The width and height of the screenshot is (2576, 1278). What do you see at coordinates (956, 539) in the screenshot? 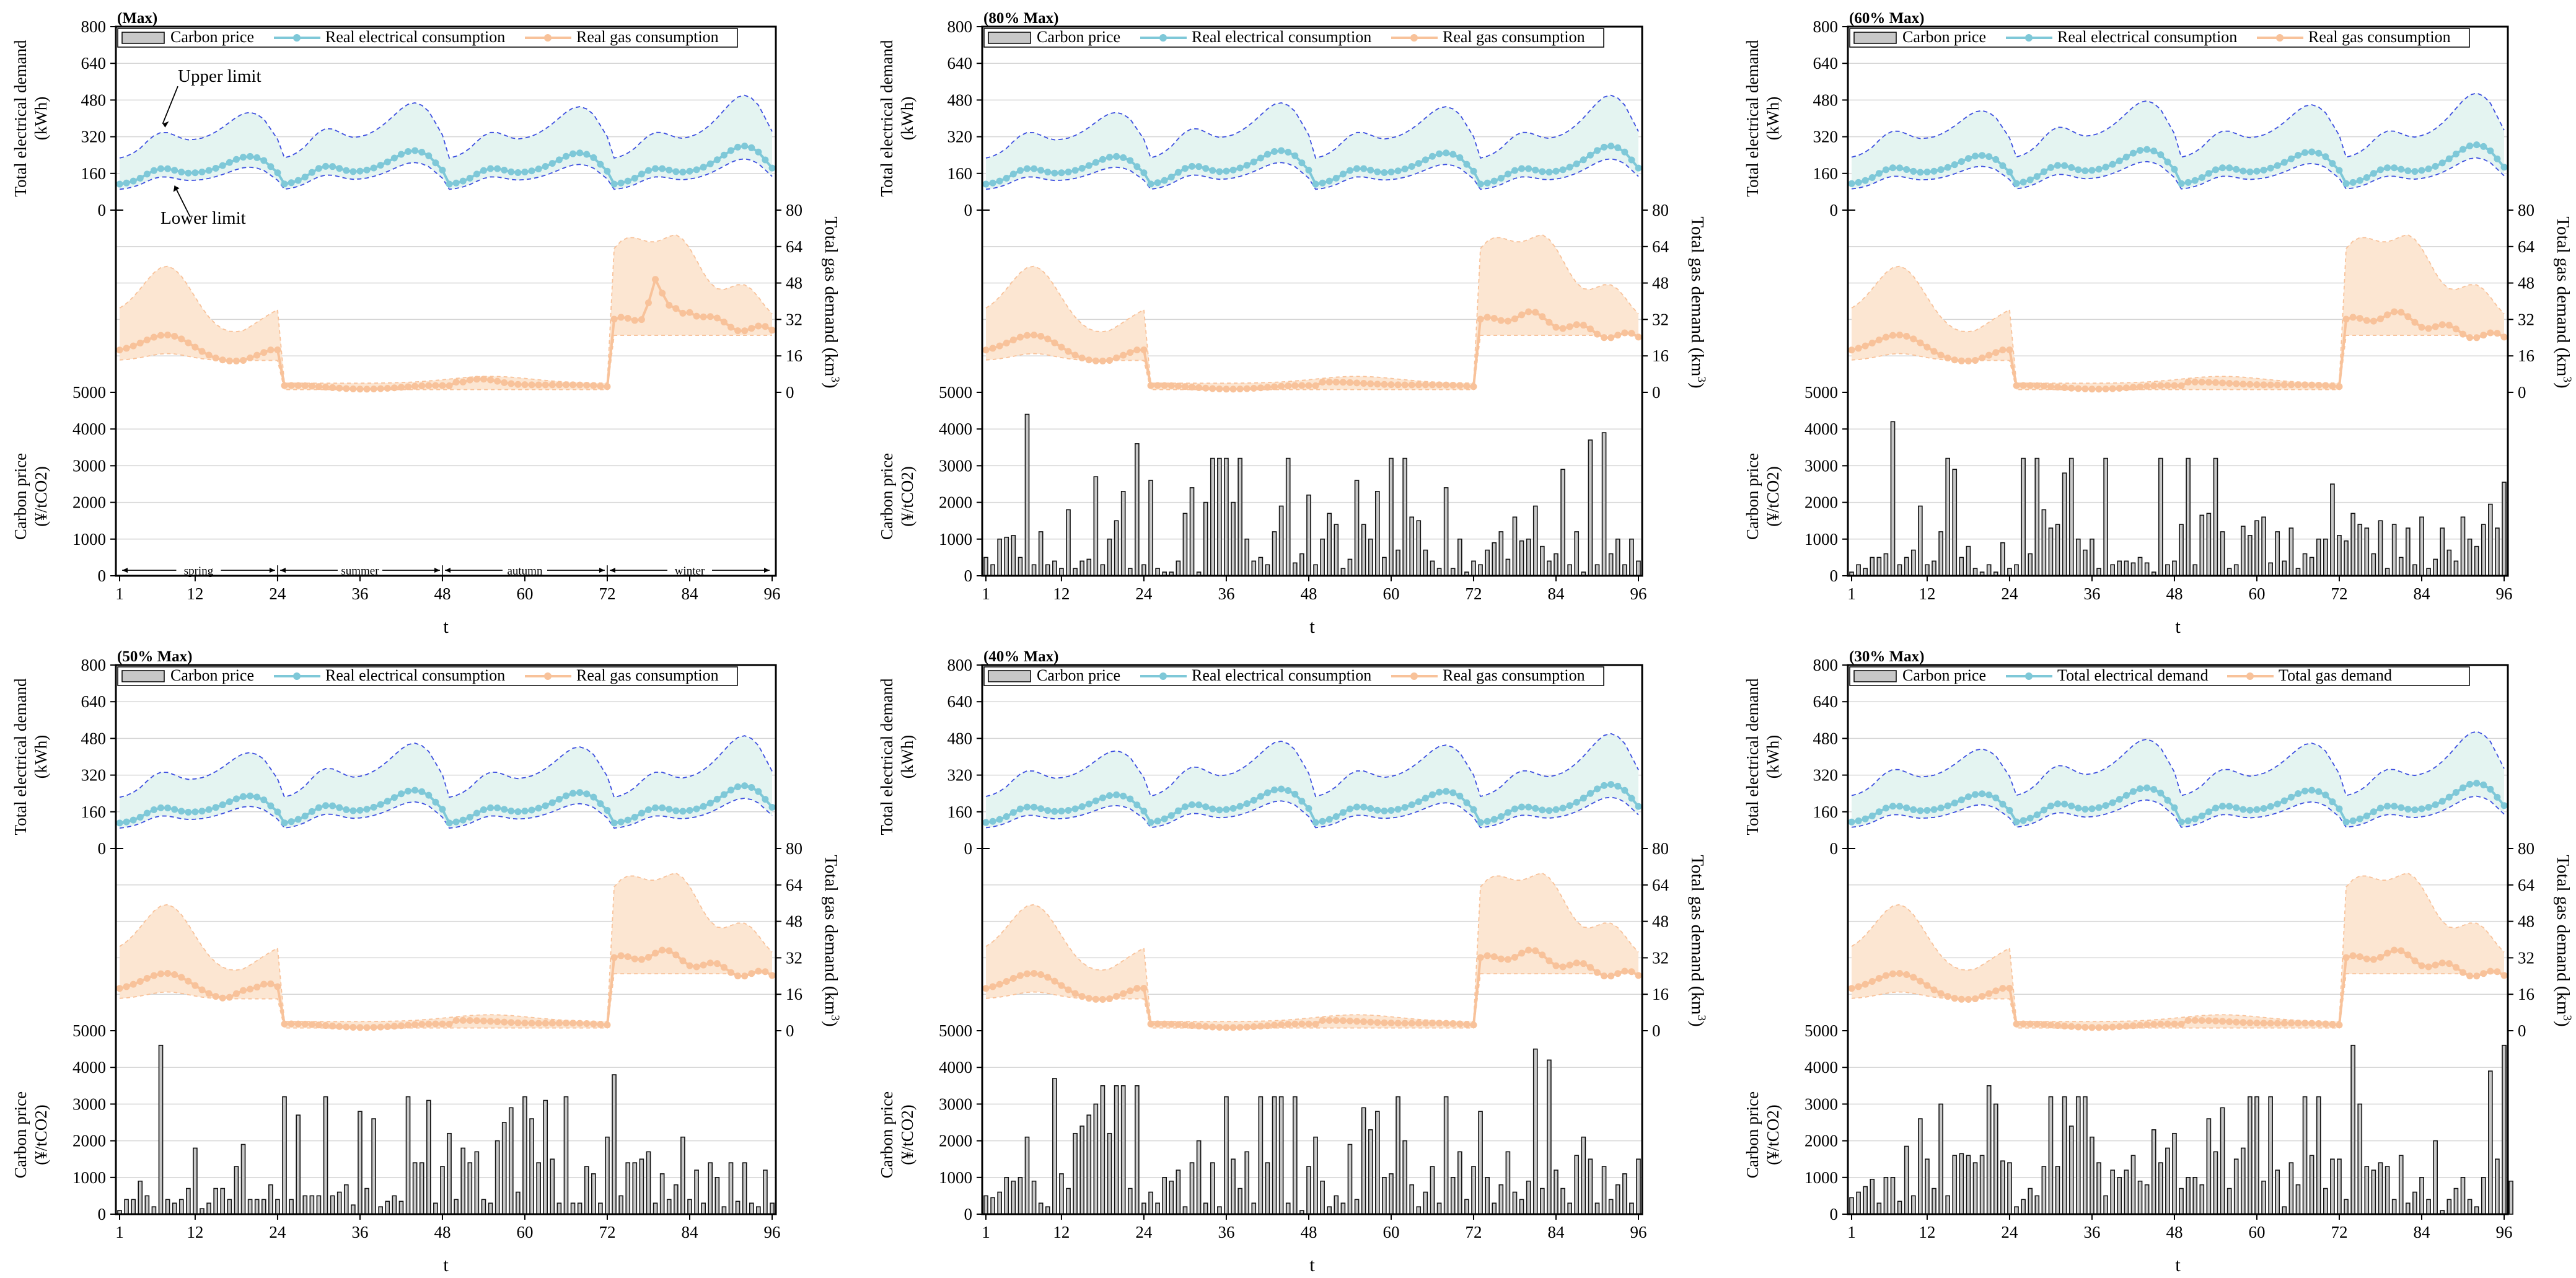
I see `carbon-tick-label: 1000` at bounding box center [956, 539].